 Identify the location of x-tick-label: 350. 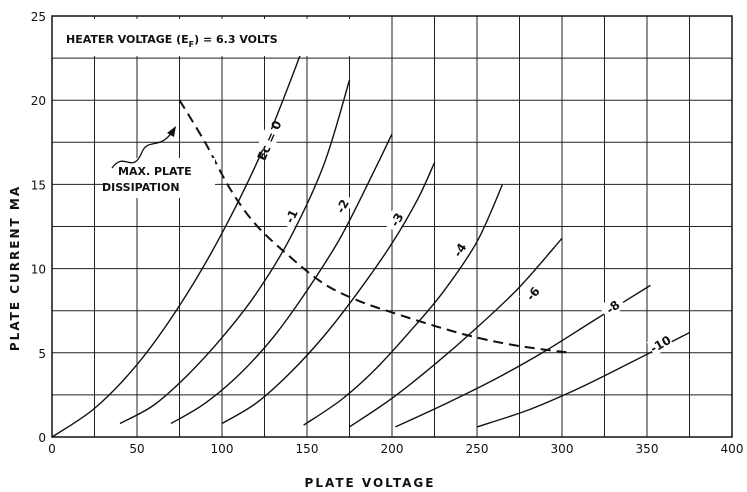
(647, 449).